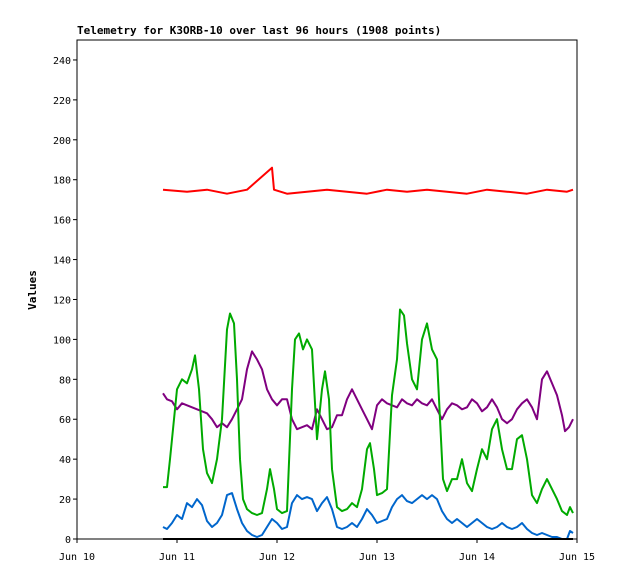 This screenshot has width=618, height=579. What do you see at coordinates (65, 460) in the screenshot?
I see `y-tick-label: 40` at bounding box center [65, 460].